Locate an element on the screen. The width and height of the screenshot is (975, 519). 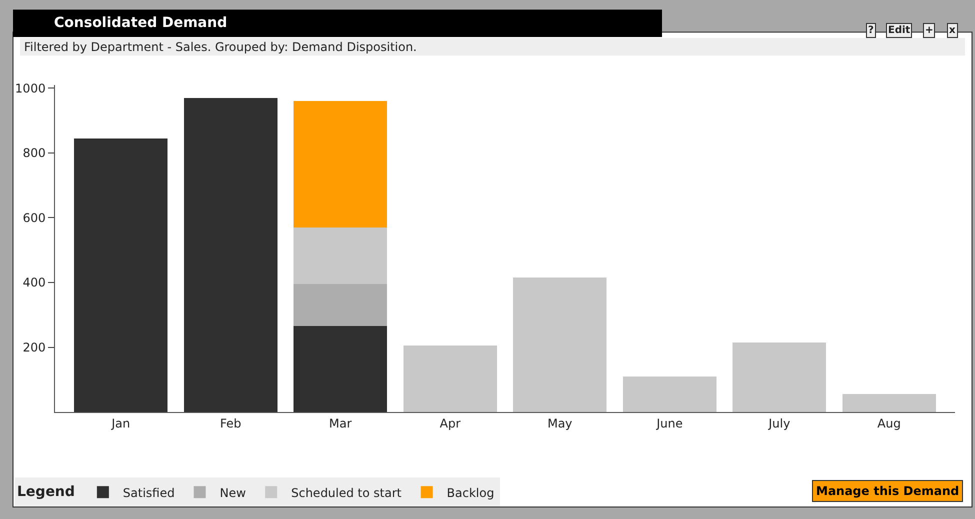
x-tick-label: May is located at coordinates (559, 423).